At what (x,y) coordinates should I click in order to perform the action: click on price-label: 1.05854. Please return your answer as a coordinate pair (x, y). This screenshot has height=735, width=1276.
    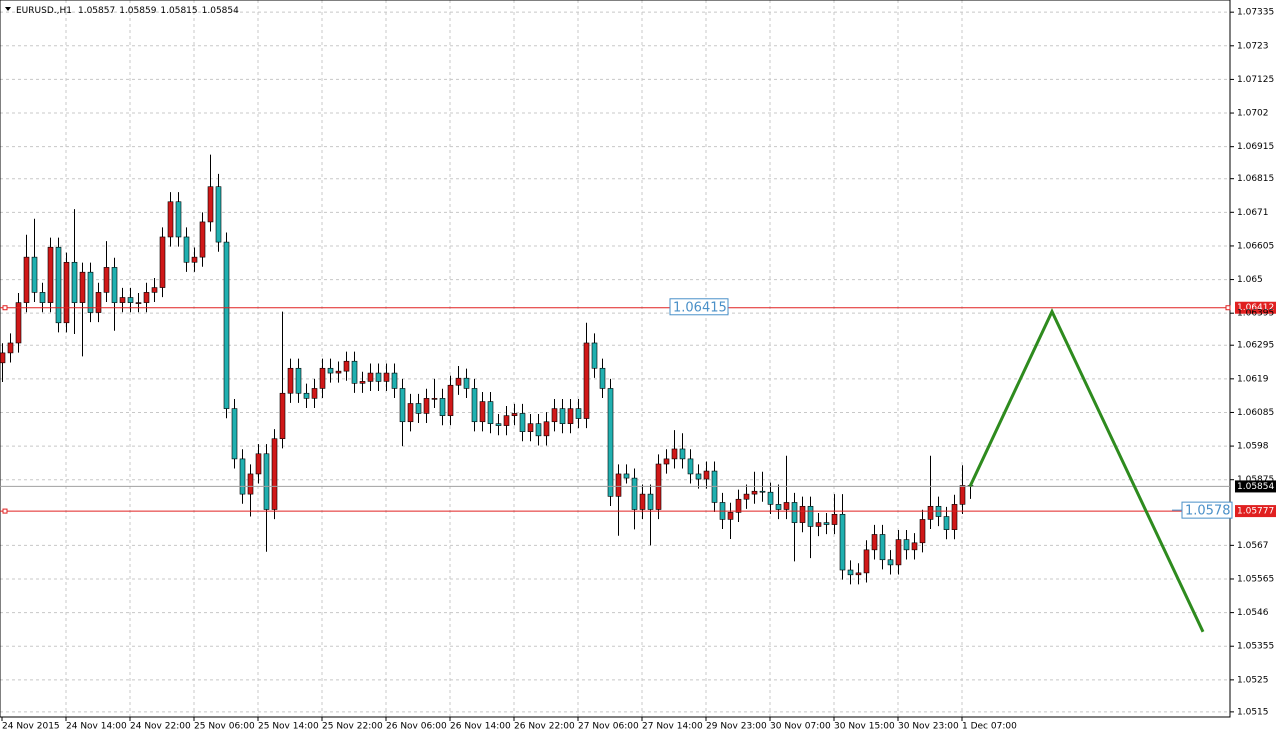
    Looking at the image, I should click on (1255, 487).